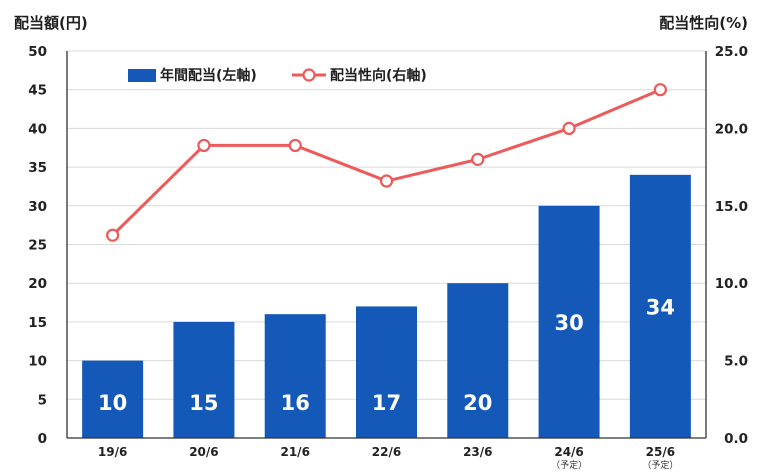  What do you see at coordinates (731, 207) in the screenshot?
I see `right-tick-label: 15.0` at bounding box center [731, 207].